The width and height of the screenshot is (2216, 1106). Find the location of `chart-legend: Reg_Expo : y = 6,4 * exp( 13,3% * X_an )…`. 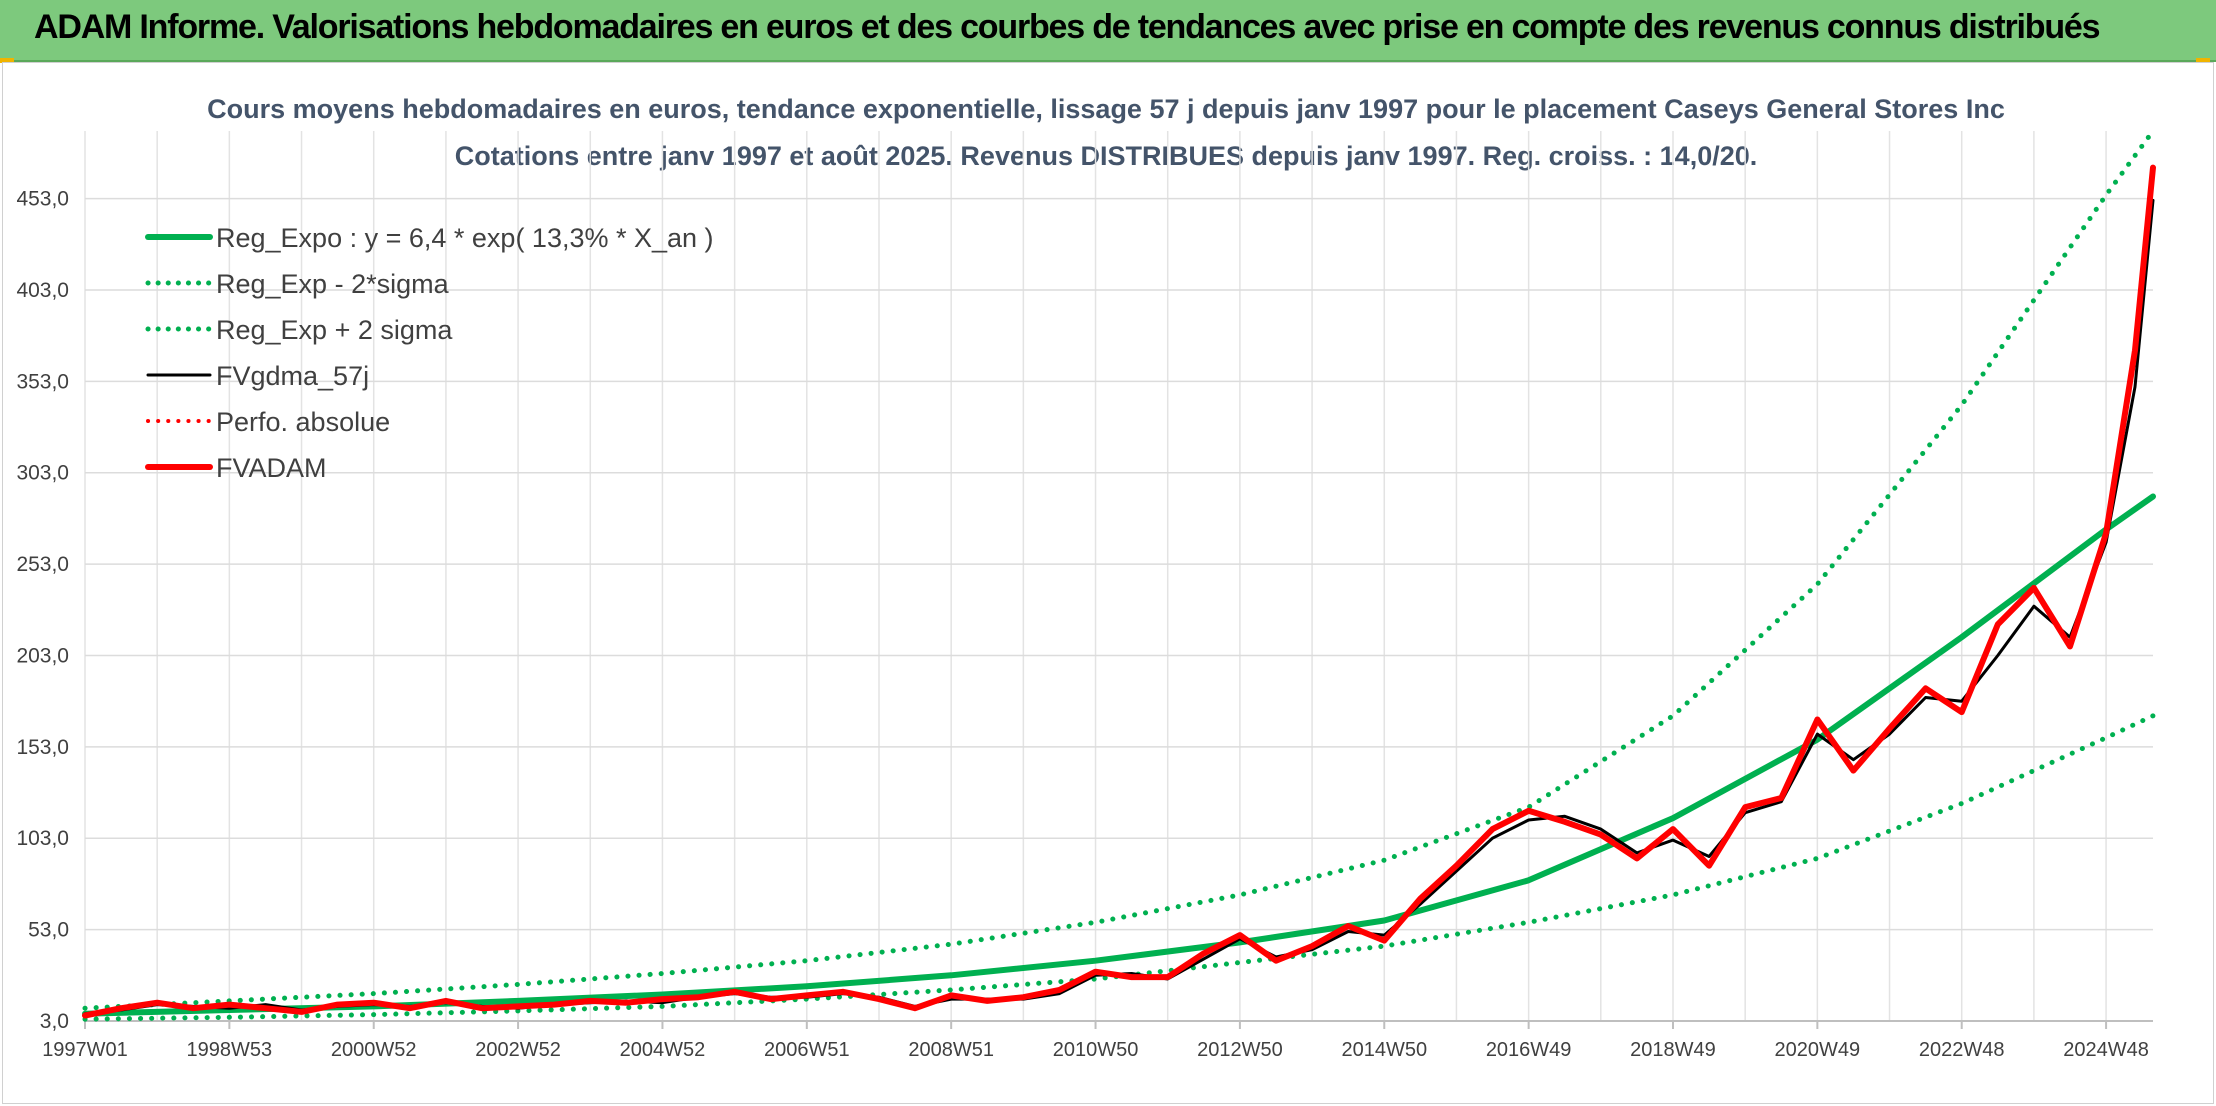

chart-legend: Reg_Expo : y = 6,4 * exp( 13,3% * X_an )… is located at coordinates (429, 353).